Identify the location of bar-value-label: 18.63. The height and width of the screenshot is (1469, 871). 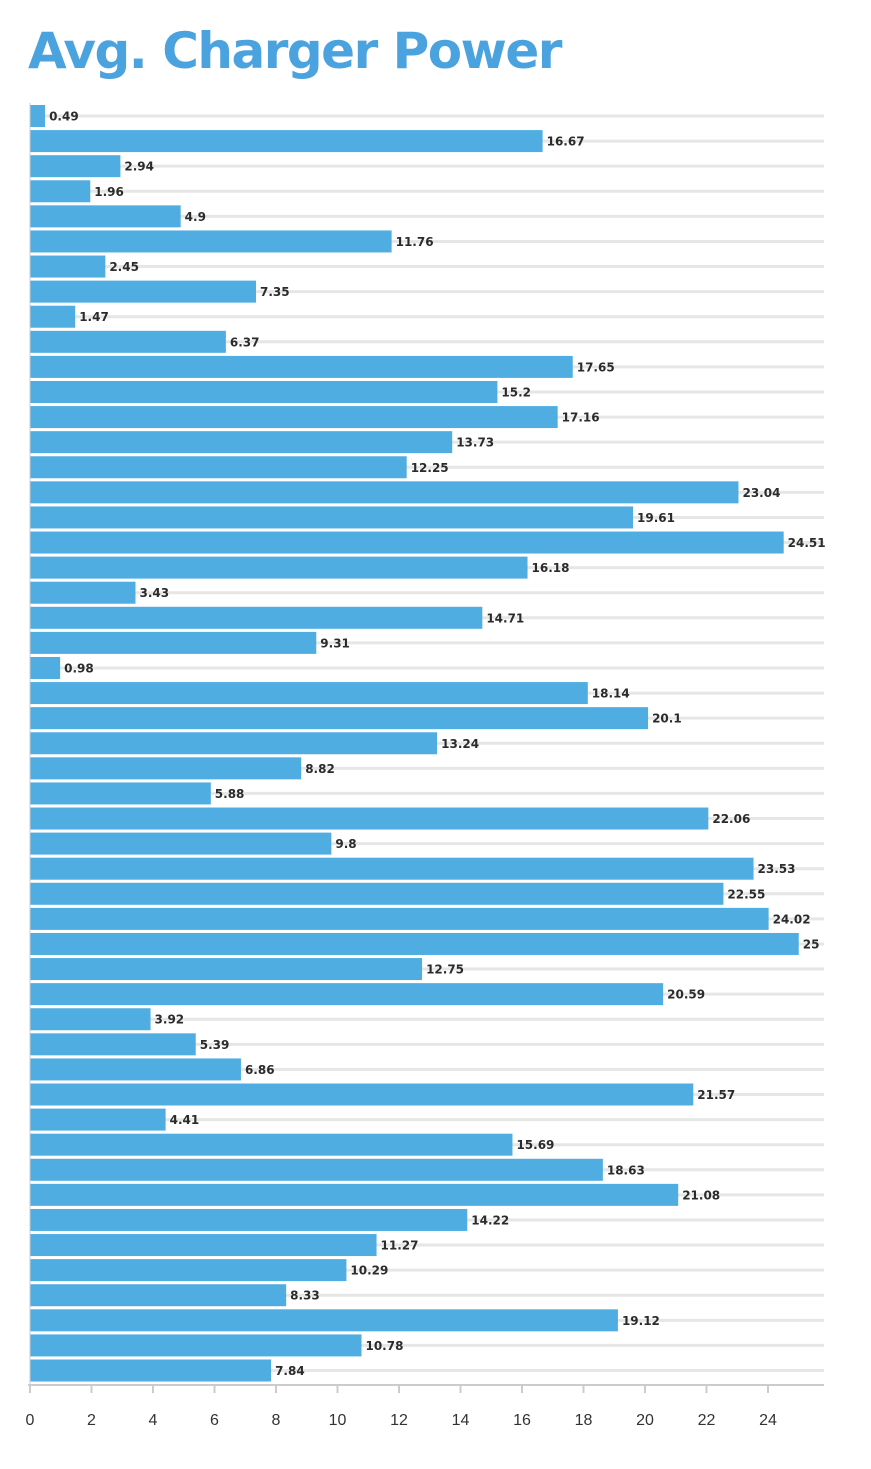
(626, 1170).